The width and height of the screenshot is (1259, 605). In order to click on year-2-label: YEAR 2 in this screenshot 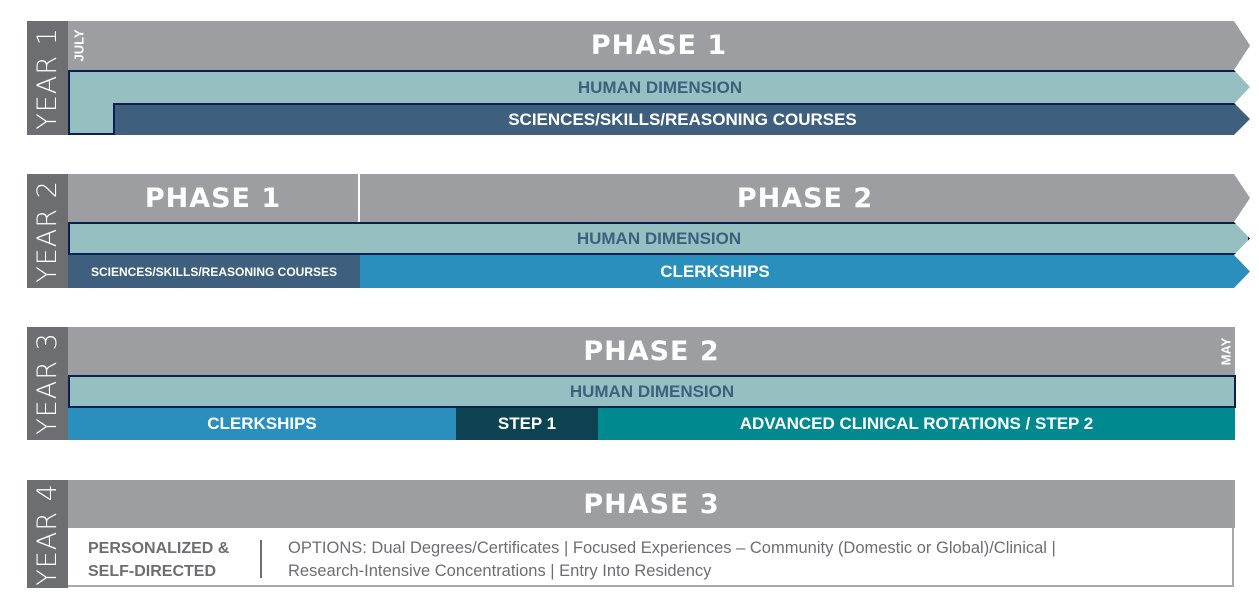, I will do `click(47, 231)`.